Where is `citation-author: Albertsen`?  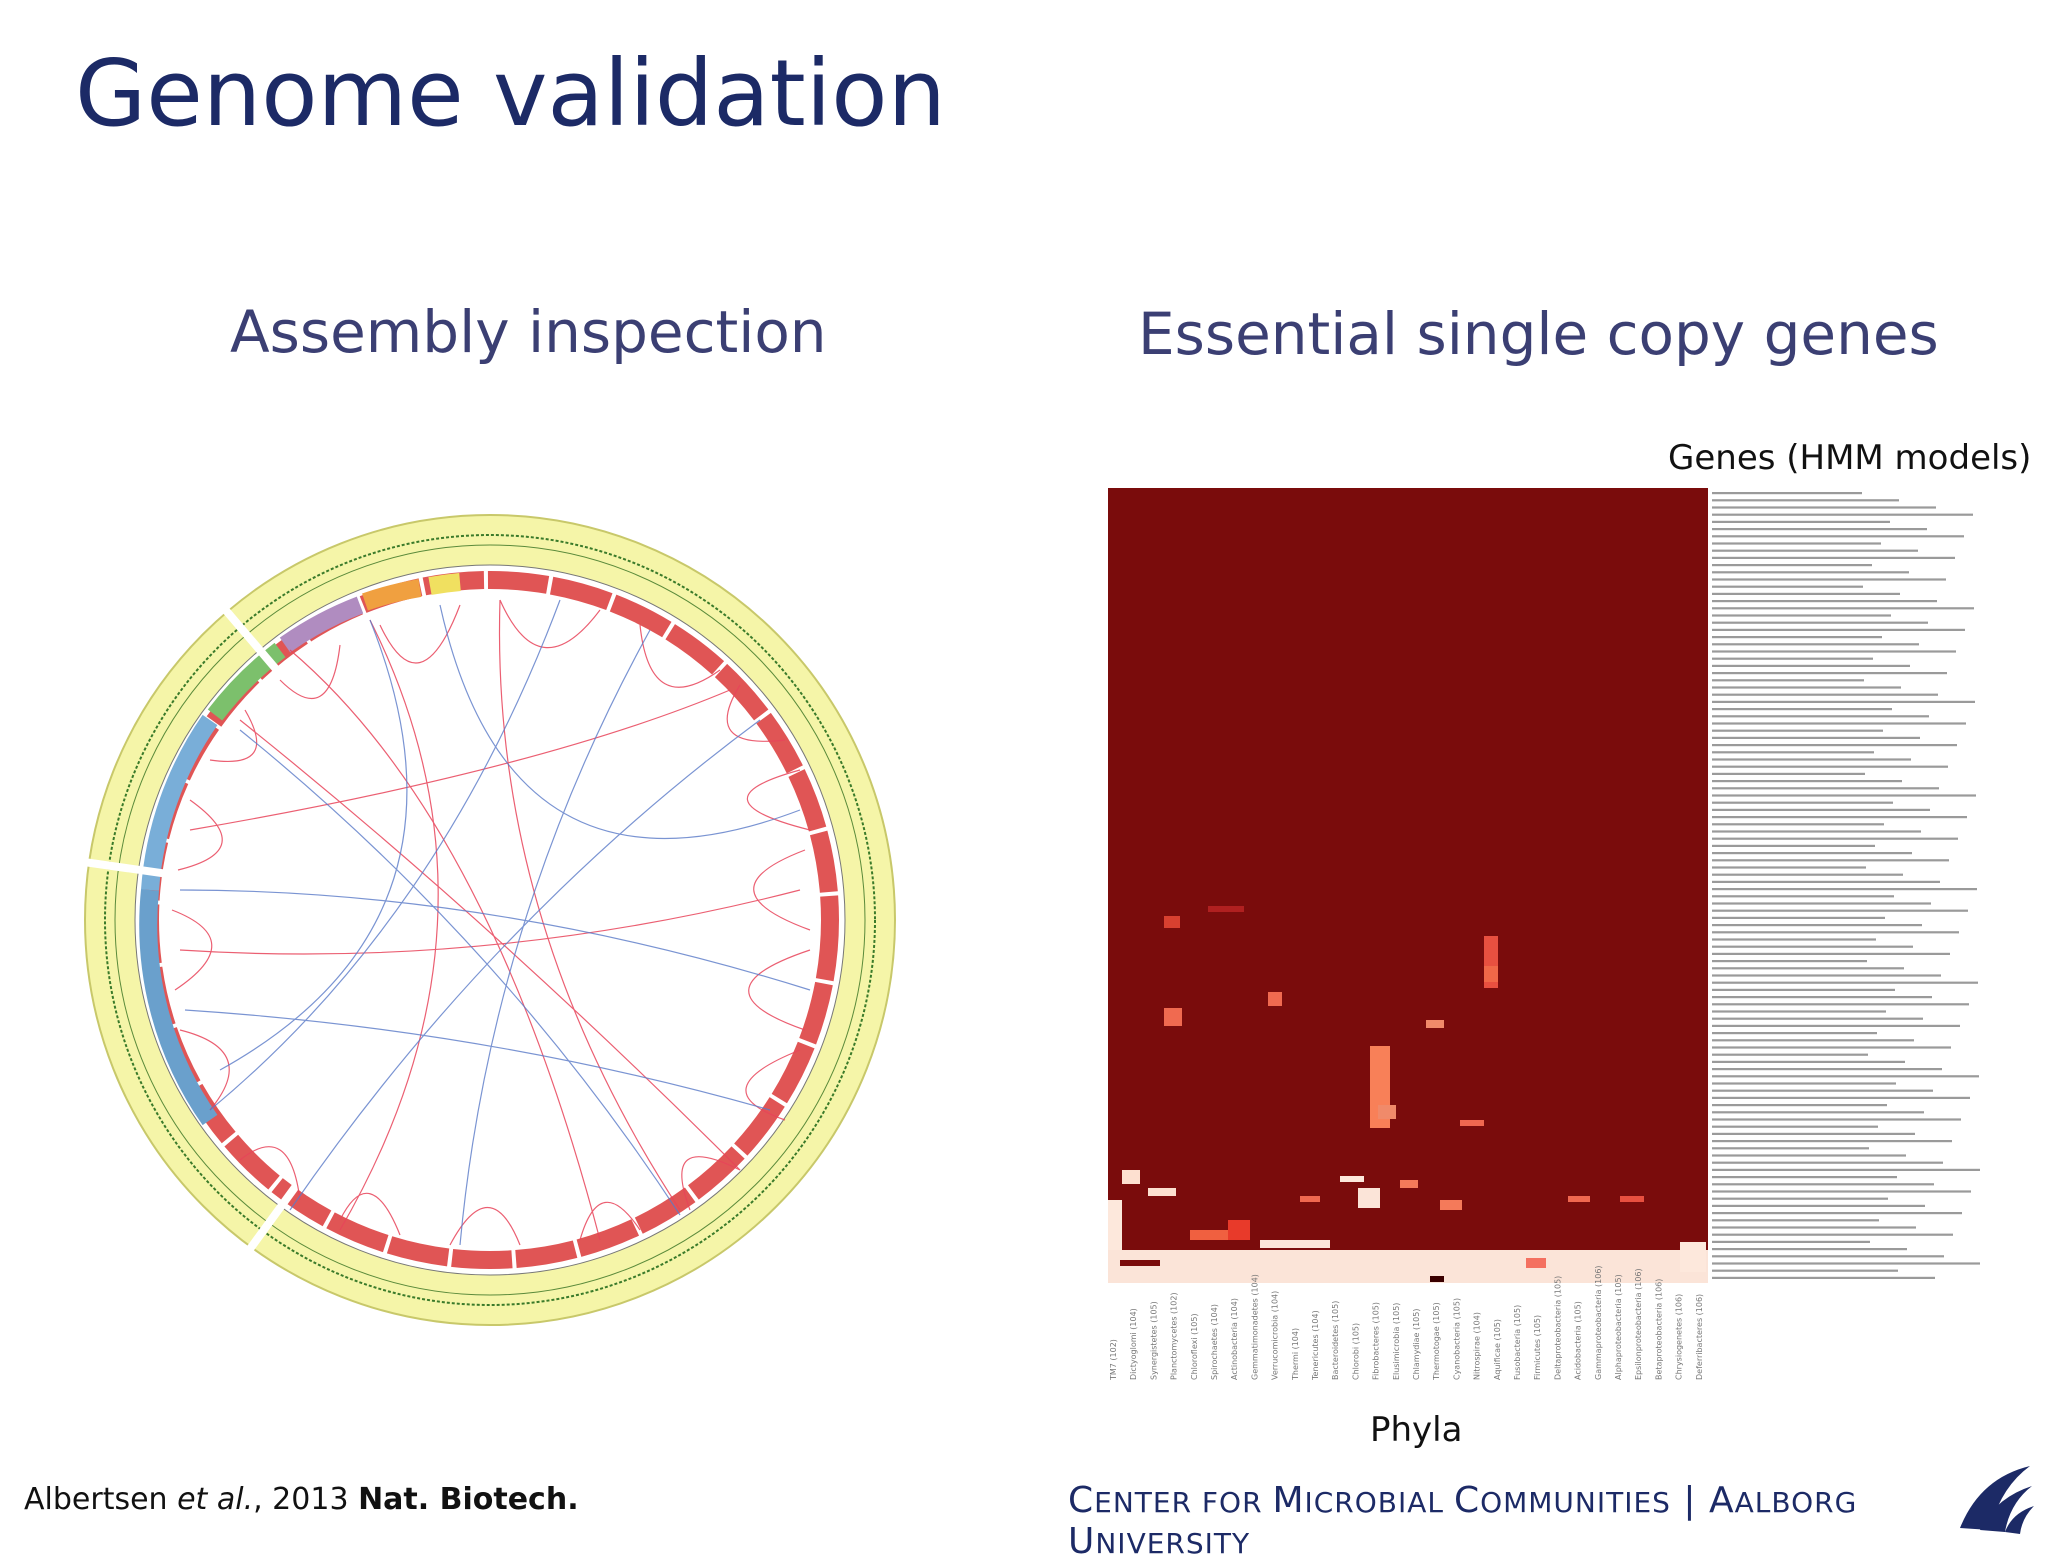 citation-author: Albertsen is located at coordinates (101, 1499).